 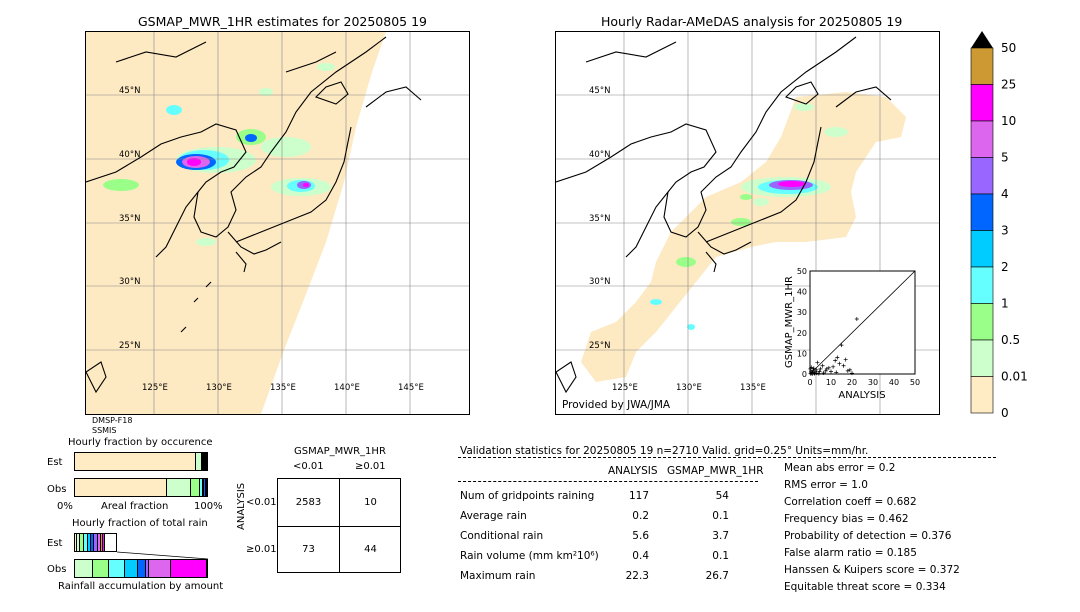 What do you see at coordinates (722, 496) in the screenshot?
I see `stat-gsmap-value: 54` at bounding box center [722, 496].